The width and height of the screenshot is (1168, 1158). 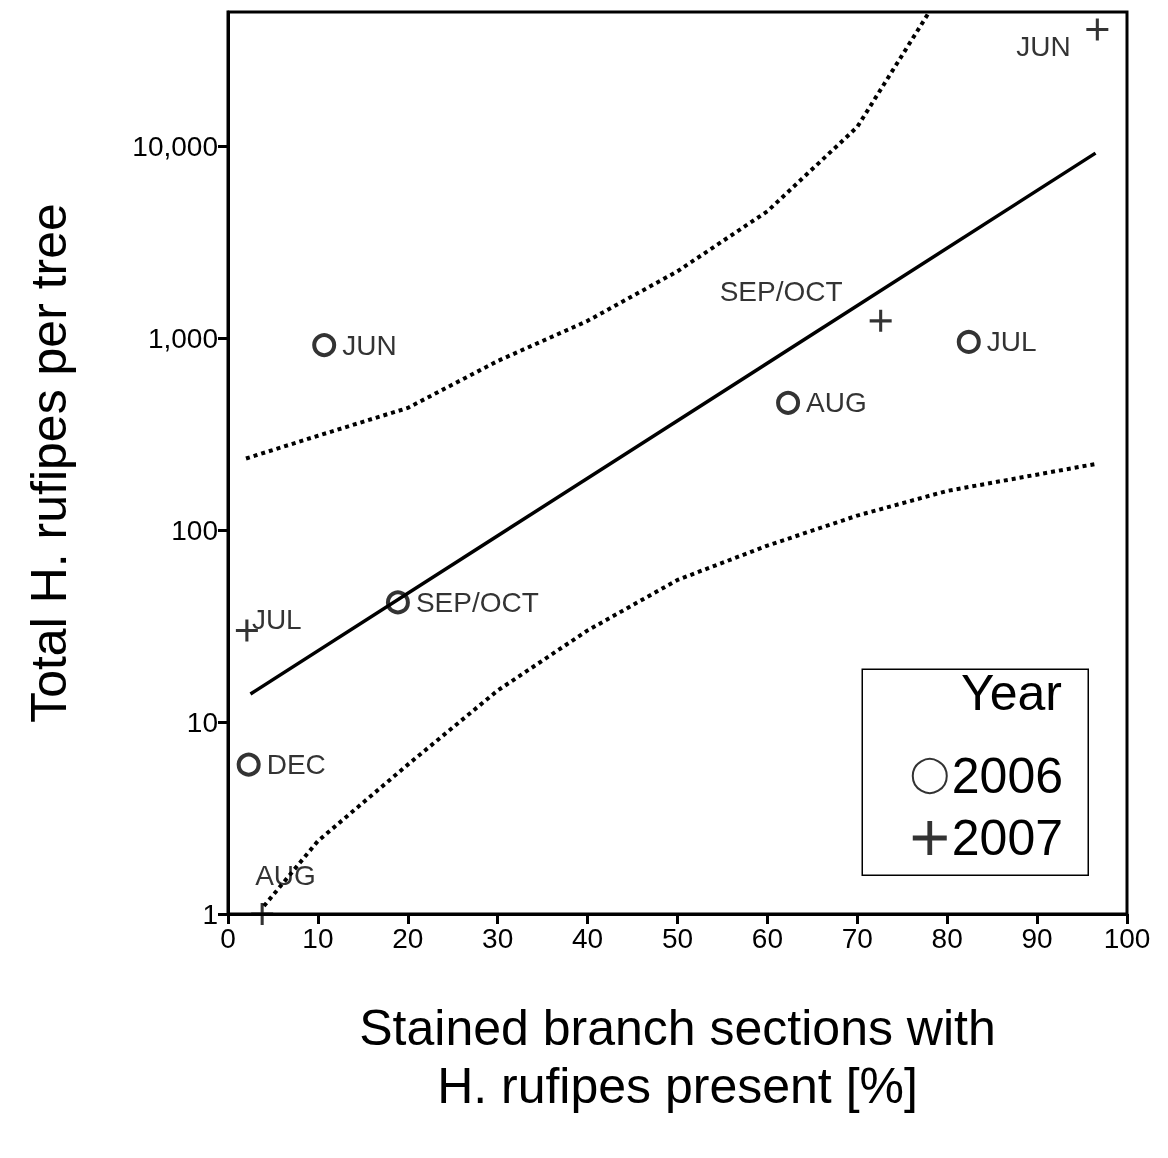 I want to click on y-tick-label: 10,000, so click(x=175, y=146).